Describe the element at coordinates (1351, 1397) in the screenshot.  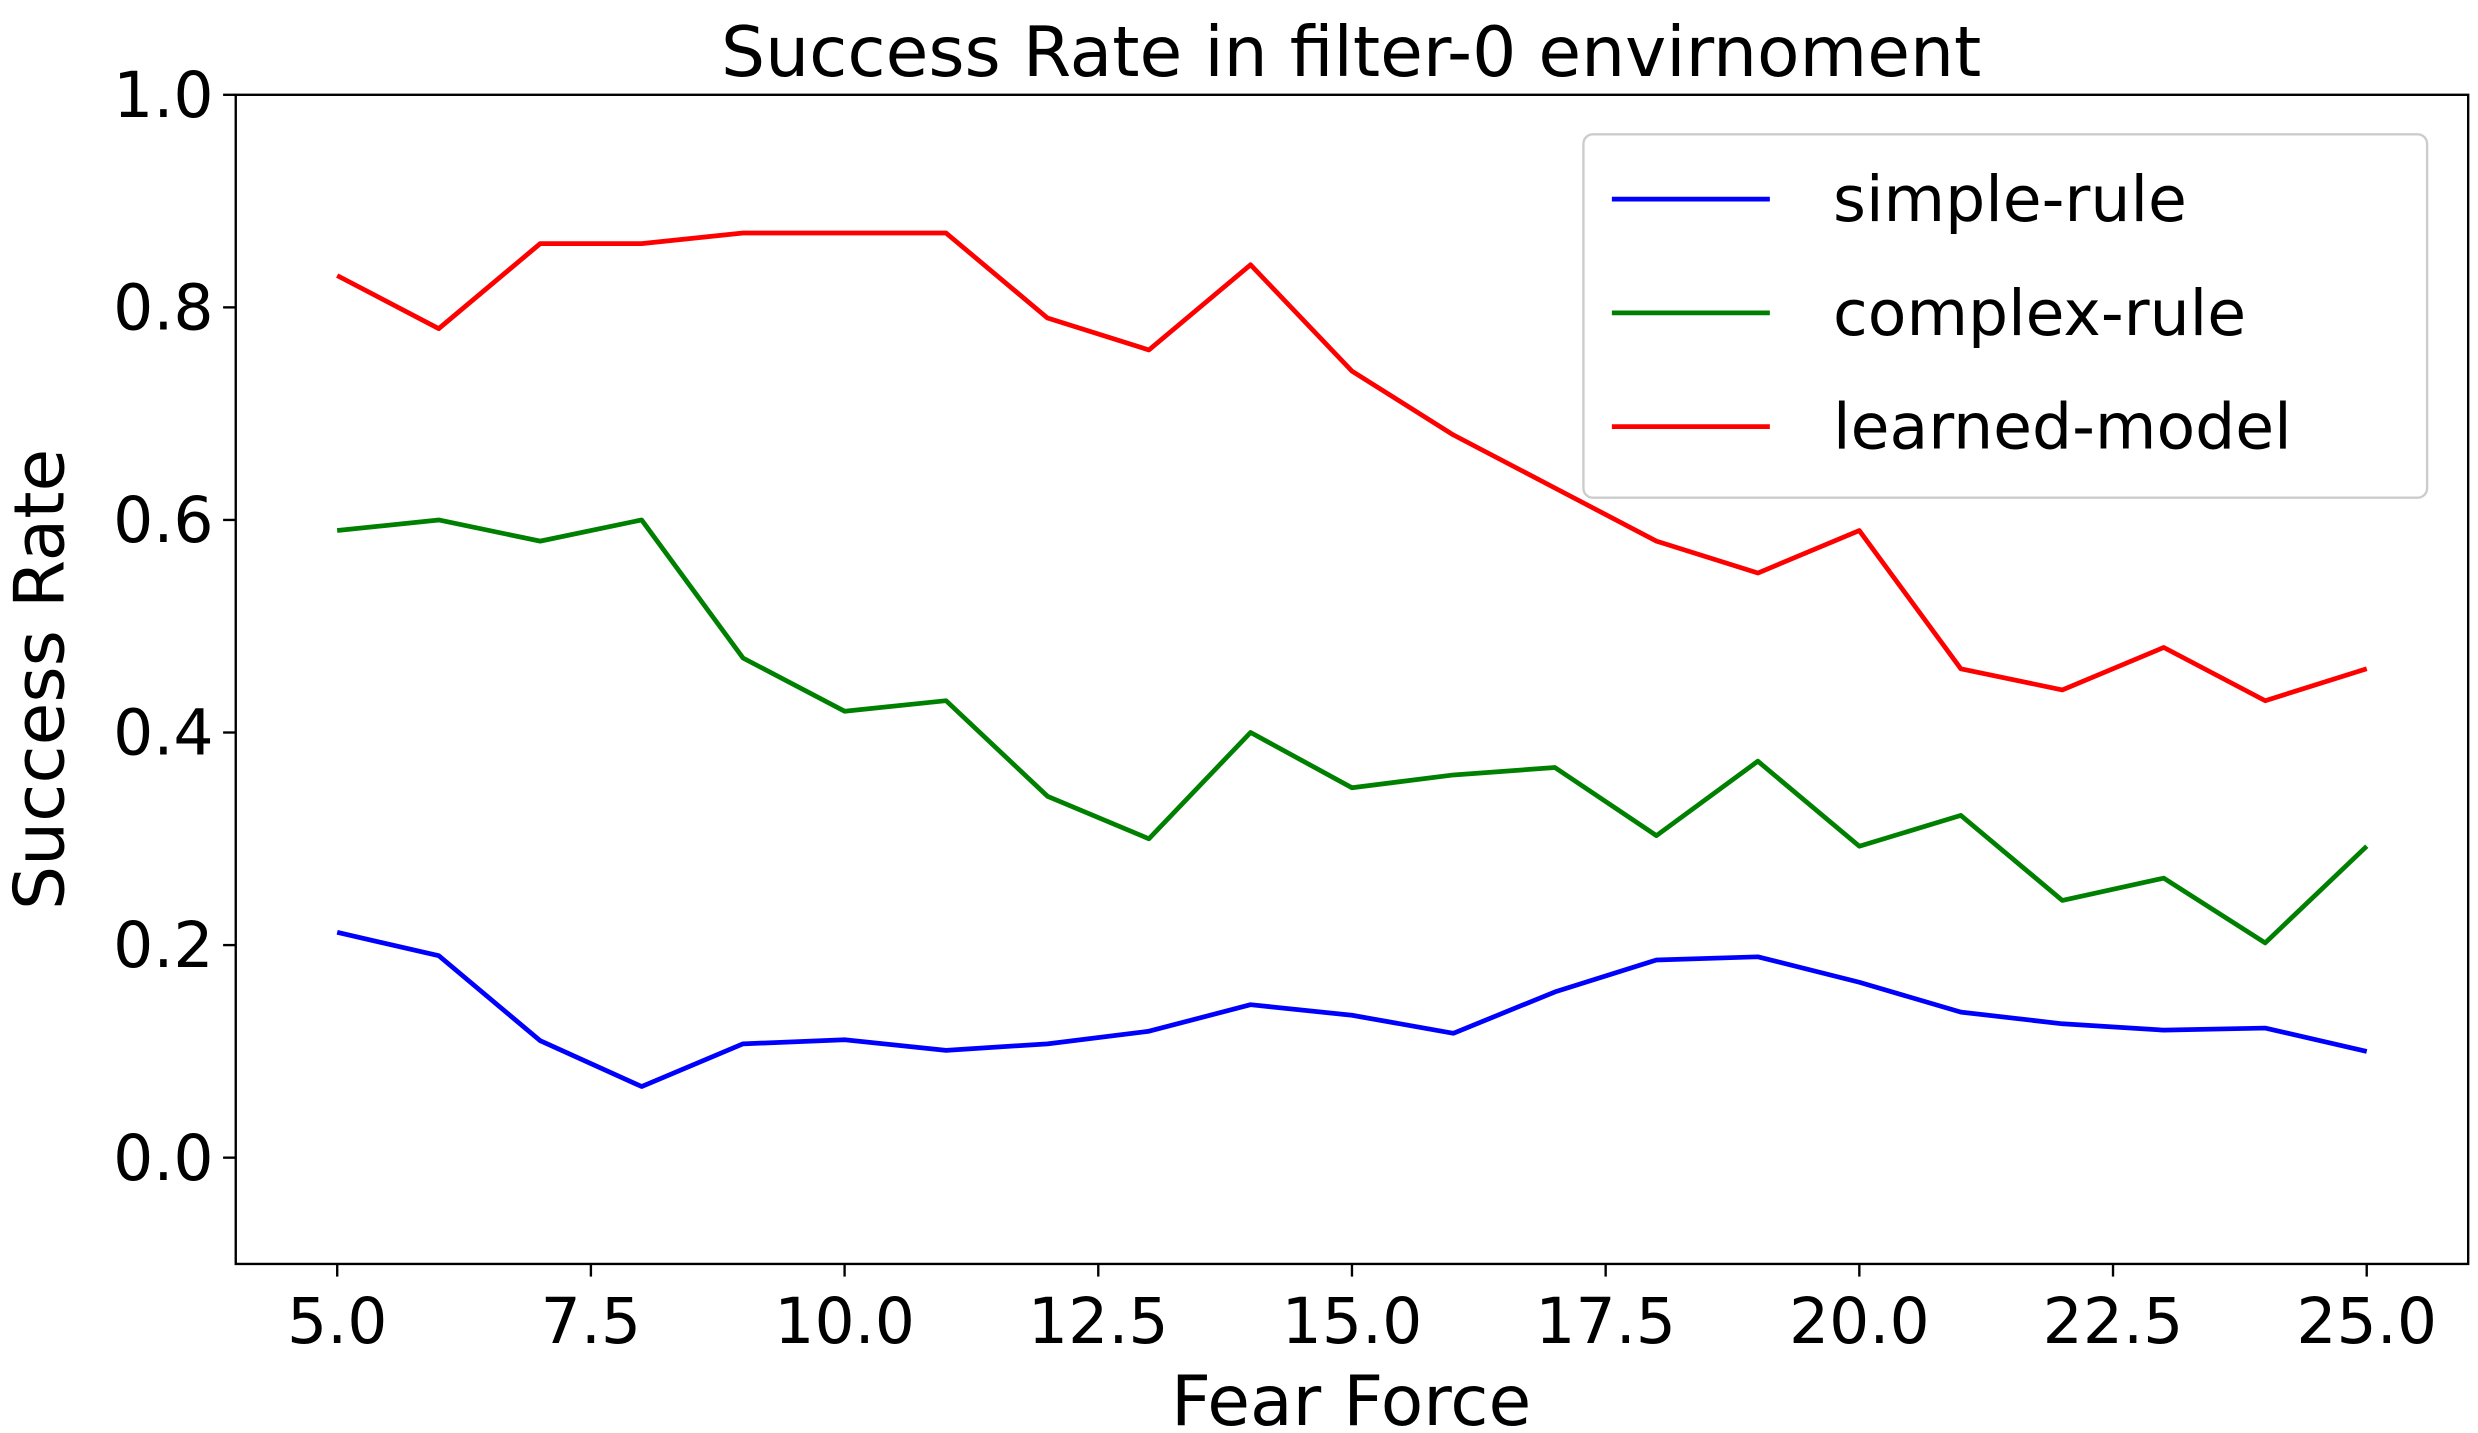
I see `x-axis-label: Fear Force` at that location.